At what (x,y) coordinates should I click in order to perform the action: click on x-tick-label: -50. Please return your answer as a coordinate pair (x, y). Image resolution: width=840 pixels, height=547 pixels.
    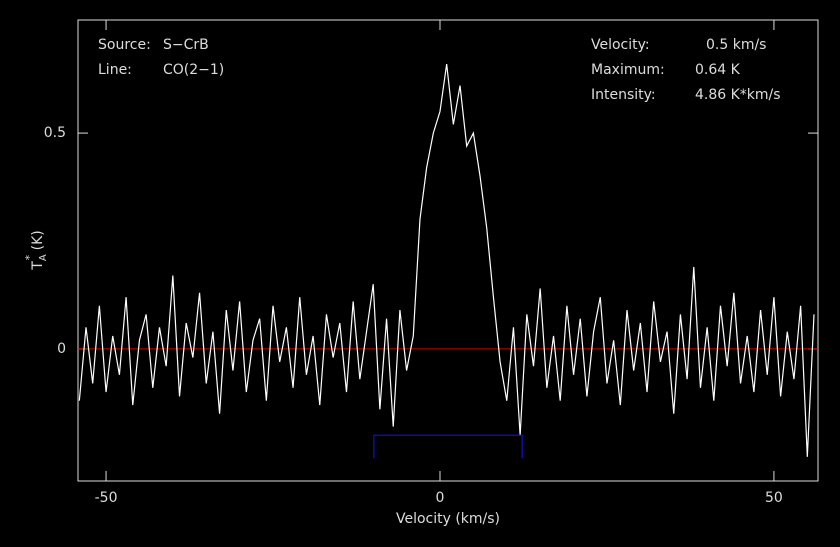
    Looking at the image, I should click on (106, 498).